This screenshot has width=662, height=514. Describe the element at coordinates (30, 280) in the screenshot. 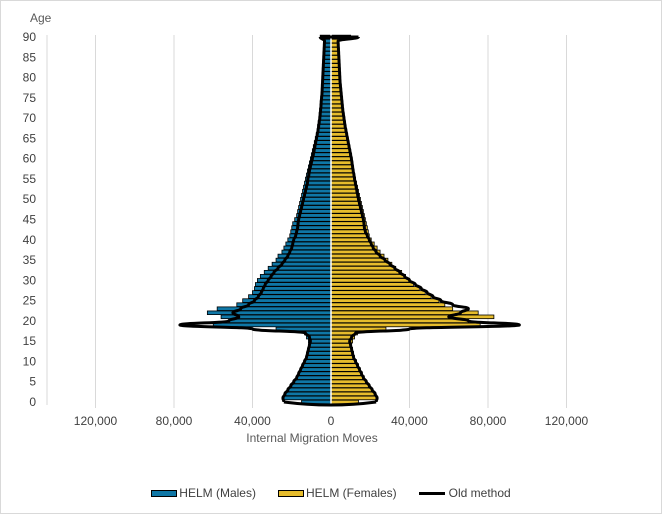

I see `y-tick-label: 30` at that location.